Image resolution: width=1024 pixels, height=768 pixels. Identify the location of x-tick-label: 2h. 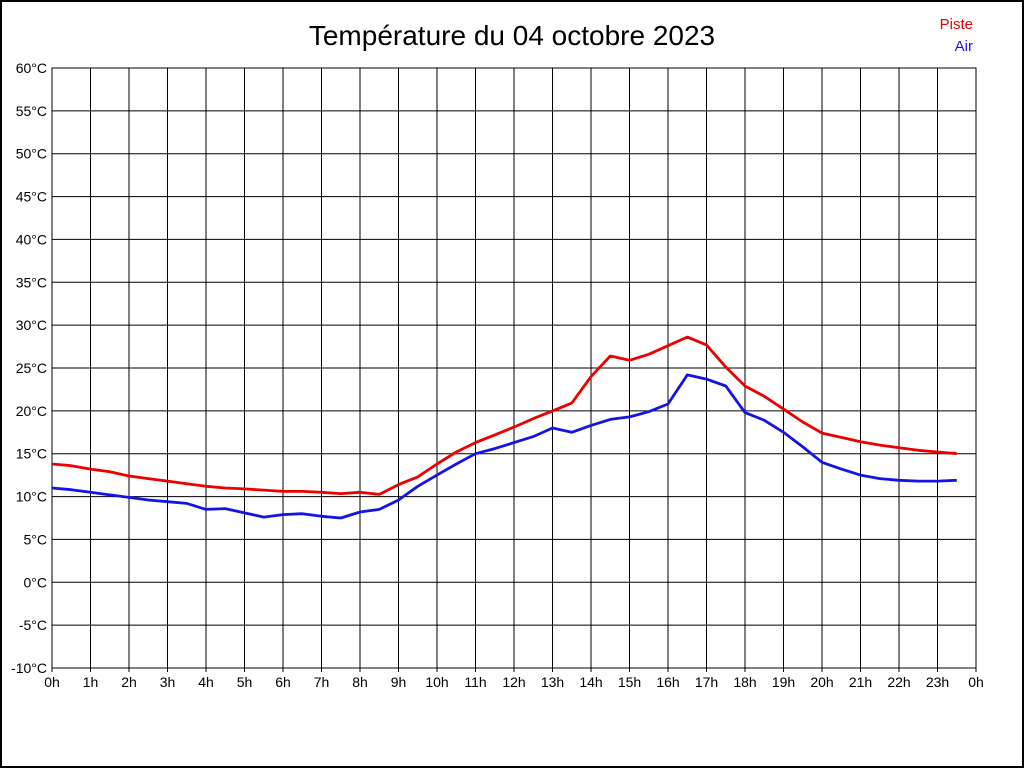
(129, 682).